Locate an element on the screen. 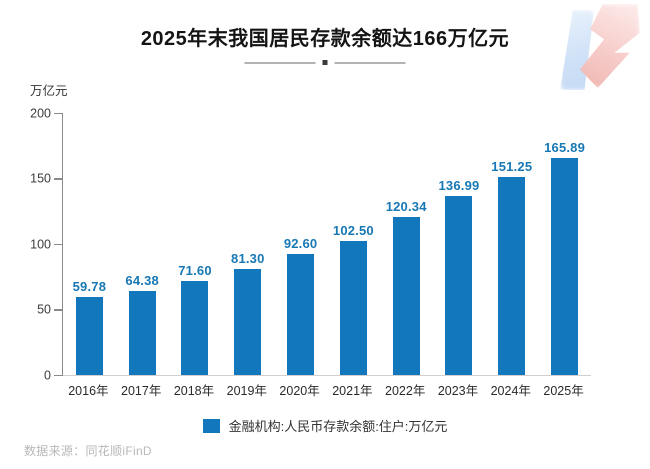 Image resolution: width=650 pixels, height=469 pixels. divider-line-left is located at coordinates (280, 62).